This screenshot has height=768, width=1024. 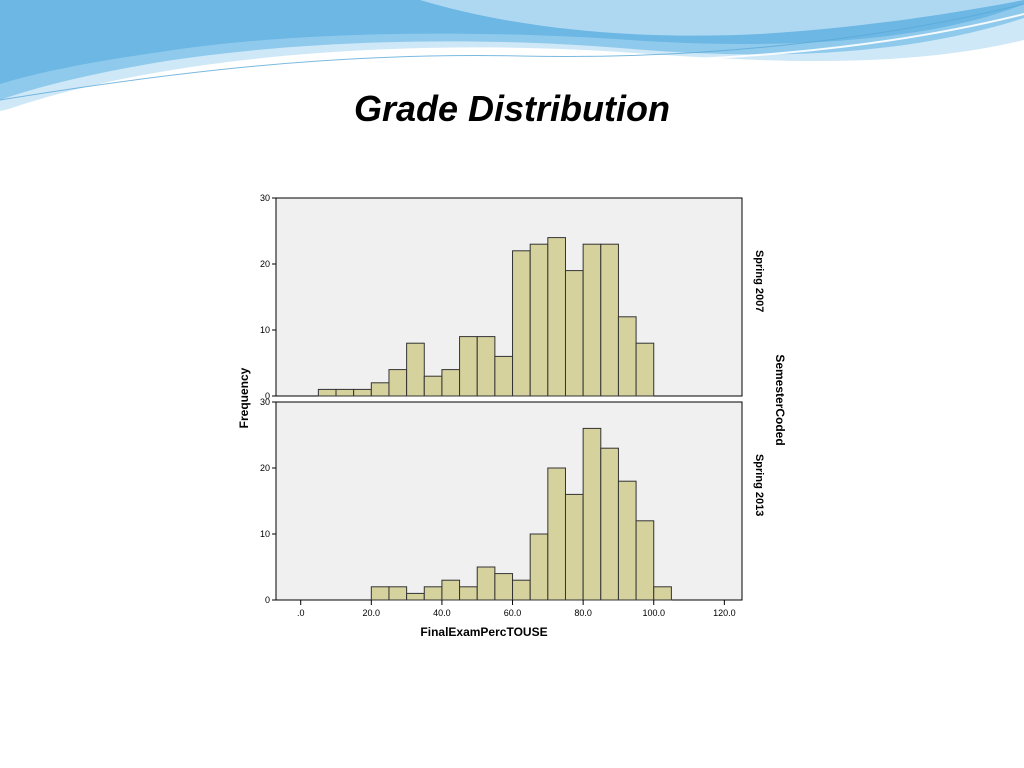 I want to click on x-tick-label-80: 80.0, so click(x=583, y=613).